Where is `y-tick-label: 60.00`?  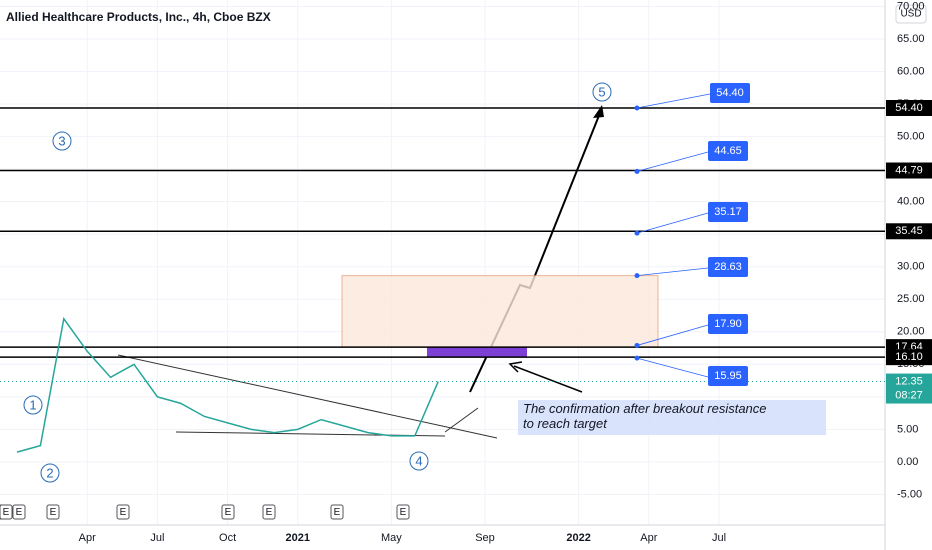 y-tick-label: 60.00 is located at coordinates (911, 71).